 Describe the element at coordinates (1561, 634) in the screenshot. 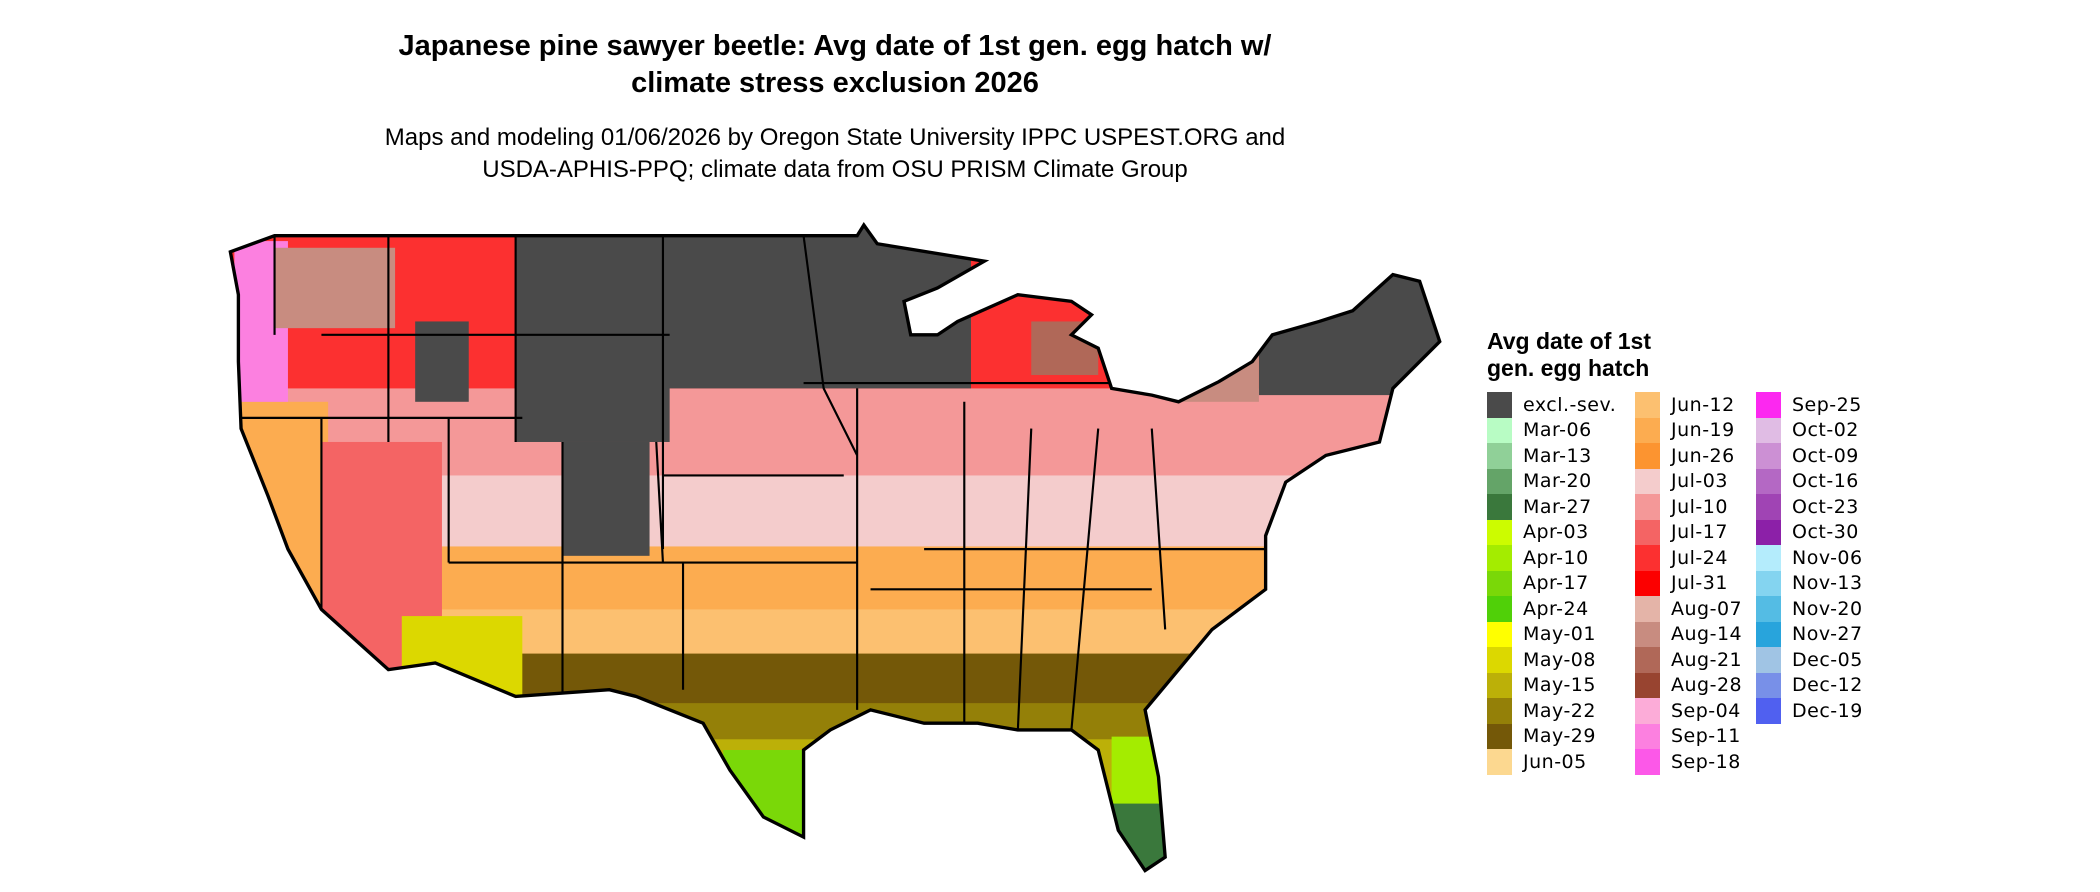

I see `legend-item: May-01` at that location.